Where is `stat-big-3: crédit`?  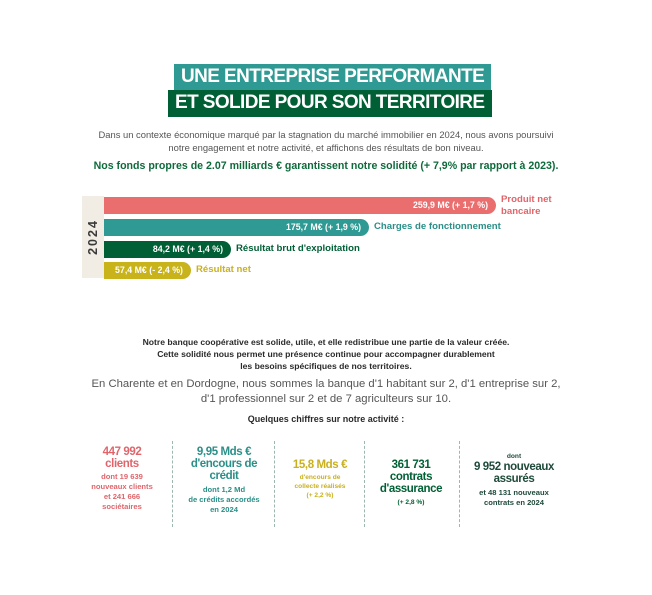
stat-big-3: crédit is located at coordinates (224, 476).